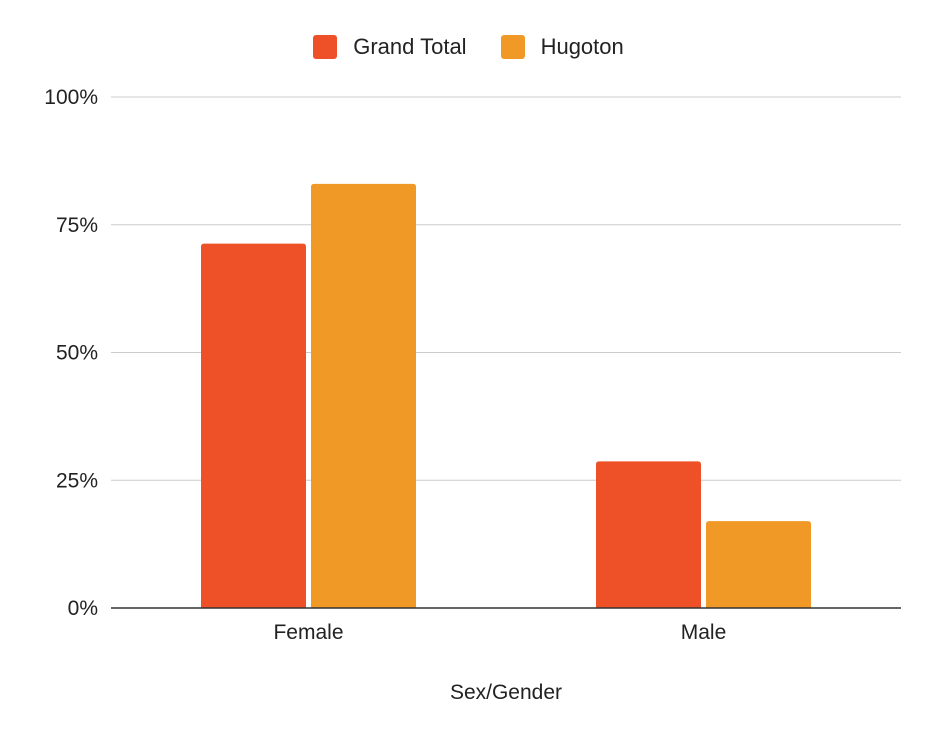 Image resolution: width=937 pixels, height=742 pixels. What do you see at coordinates (506, 692) in the screenshot?
I see `x-axis-title: Sex/Gender` at bounding box center [506, 692].